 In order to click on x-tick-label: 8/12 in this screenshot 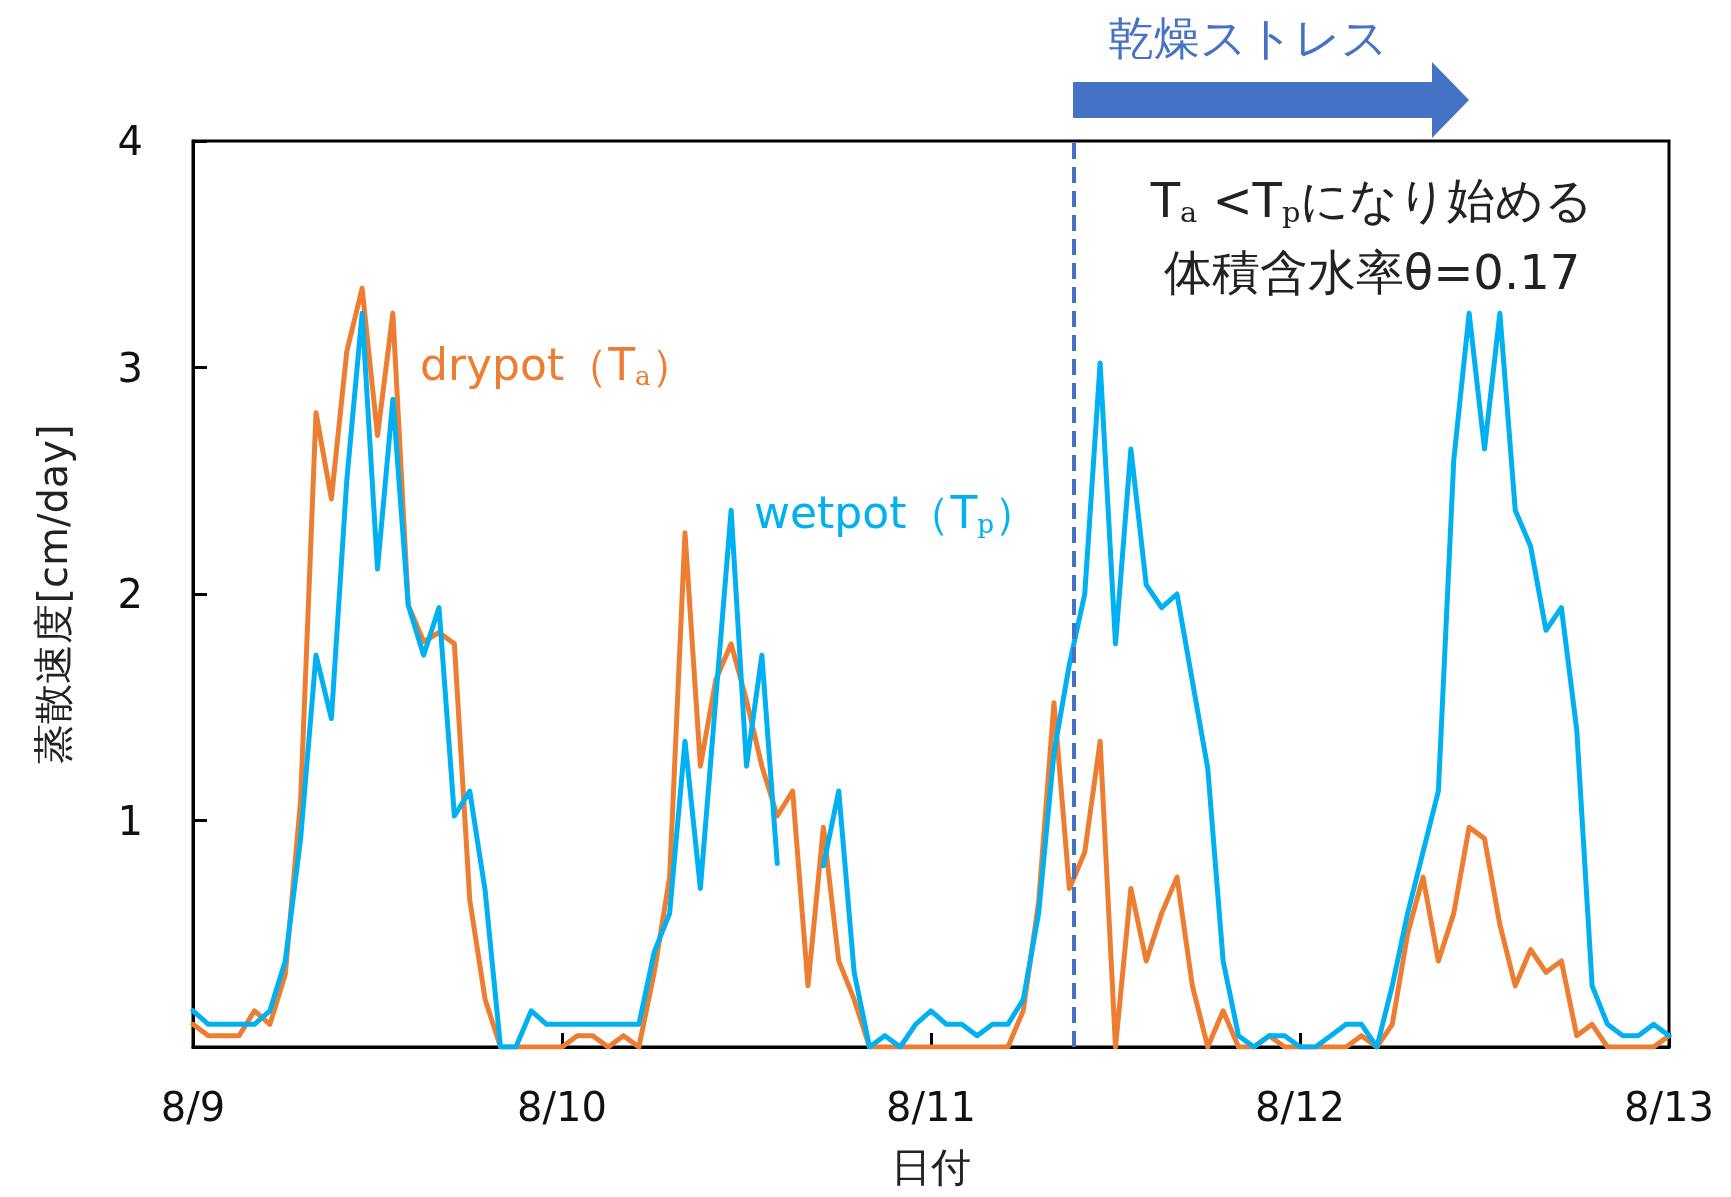, I will do `click(1300, 1107)`.